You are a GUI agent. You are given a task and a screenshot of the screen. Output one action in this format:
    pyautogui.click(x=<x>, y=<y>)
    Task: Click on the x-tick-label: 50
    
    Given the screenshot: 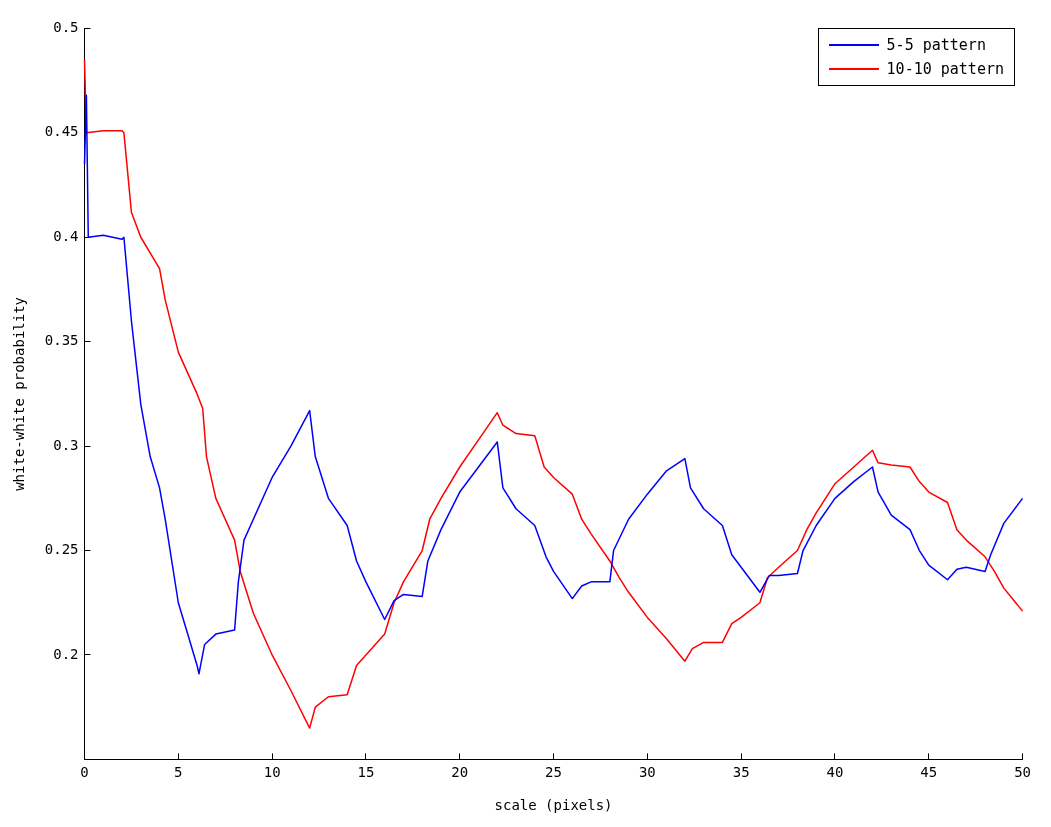 What is the action you would take?
    pyautogui.click(x=1022, y=772)
    